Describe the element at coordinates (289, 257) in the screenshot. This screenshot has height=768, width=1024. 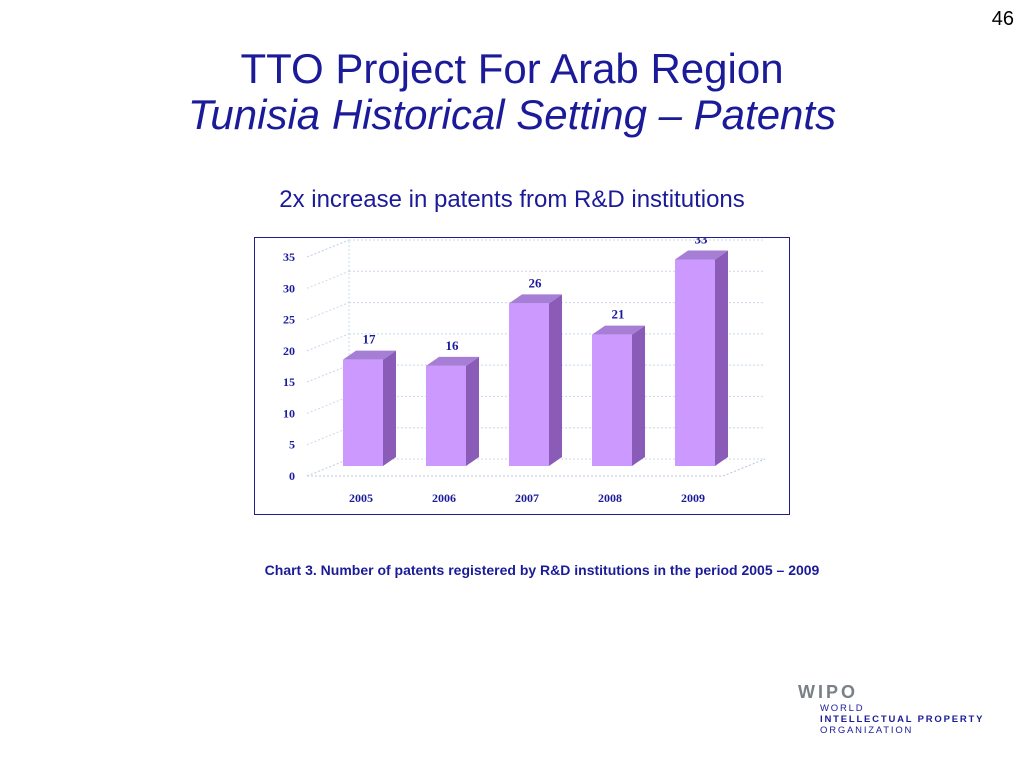
I see `y-tick-label: 35` at that location.